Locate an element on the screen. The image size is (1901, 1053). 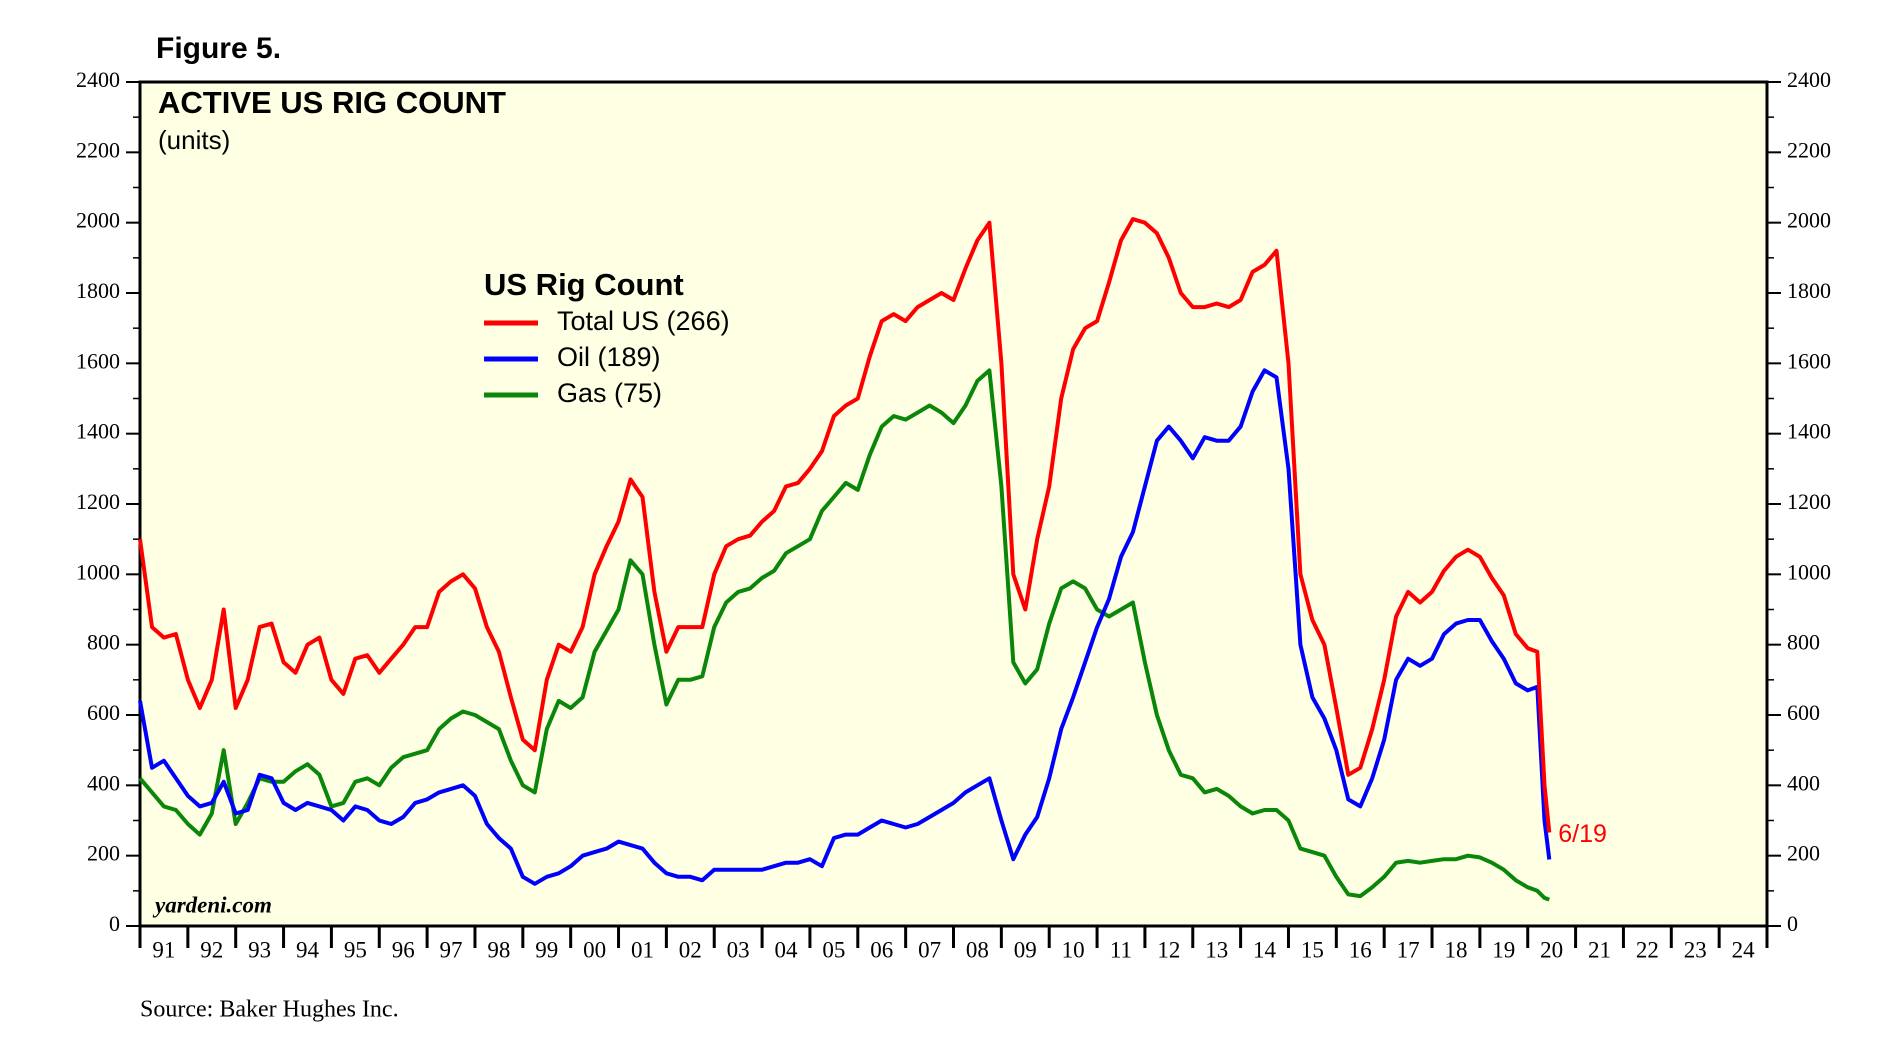
y-tick-label: 0 is located at coordinates (114, 923).